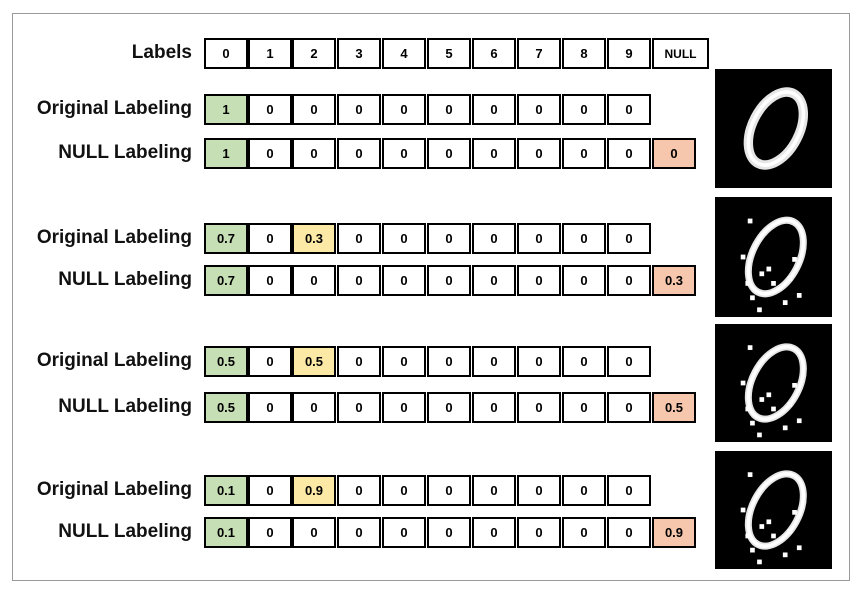 This screenshot has height=595, width=864. I want to click on header-label-cell: 0, so click(226, 53).